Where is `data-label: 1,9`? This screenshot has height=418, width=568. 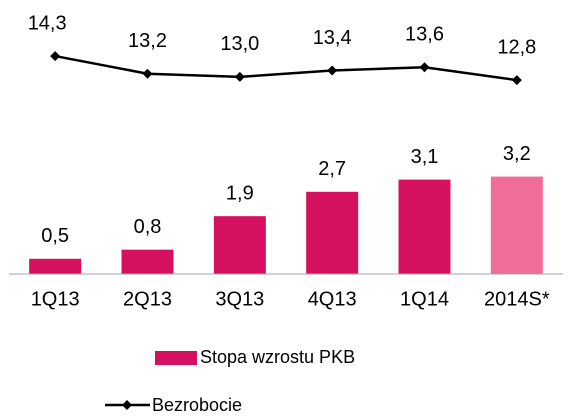 data-label: 1,9 is located at coordinates (240, 193).